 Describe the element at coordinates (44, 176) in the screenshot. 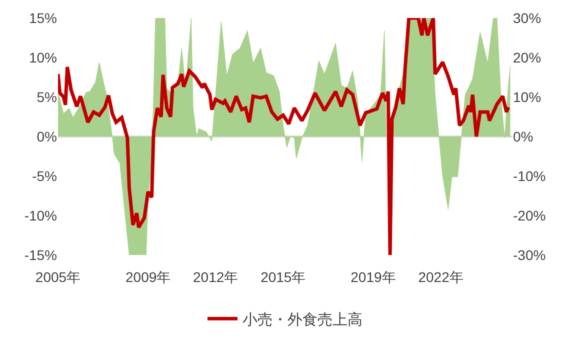

I see `y-tick-label: -5%` at that location.